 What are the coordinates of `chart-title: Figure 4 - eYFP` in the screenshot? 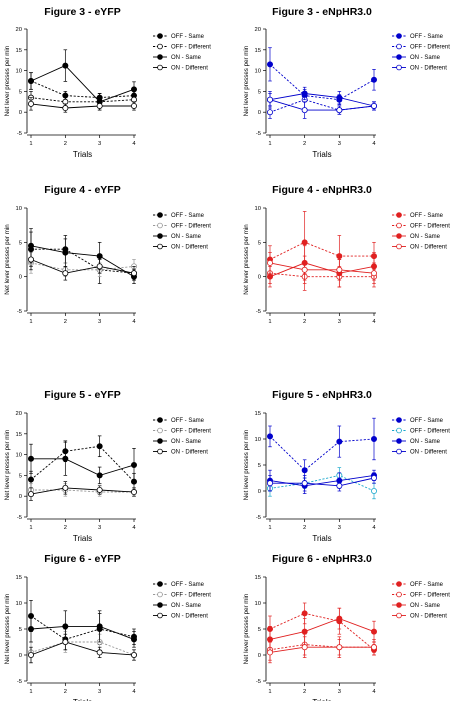 It's located at (82, 190).